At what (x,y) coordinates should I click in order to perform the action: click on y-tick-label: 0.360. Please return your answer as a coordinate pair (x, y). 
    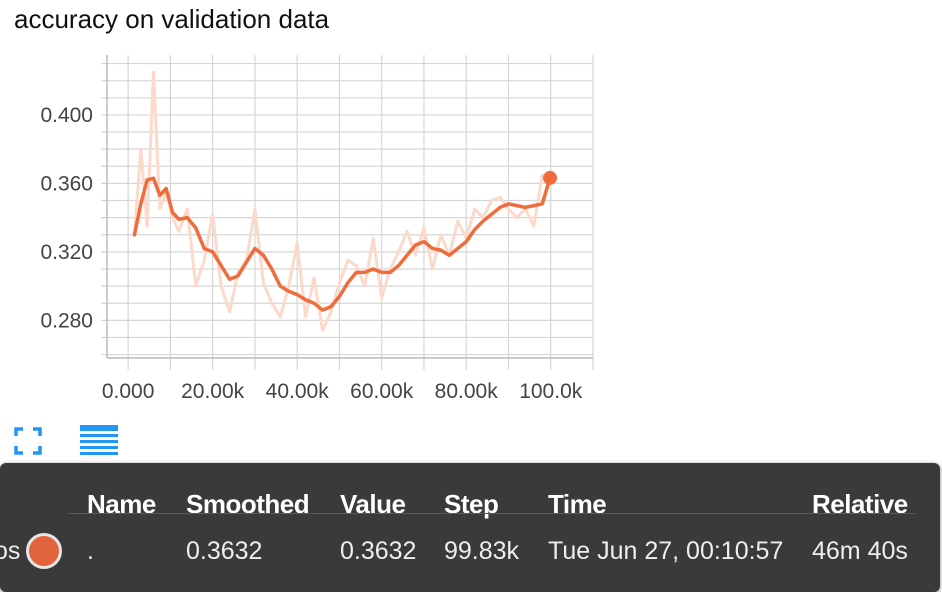
    Looking at the image, I should click on (66, 183).